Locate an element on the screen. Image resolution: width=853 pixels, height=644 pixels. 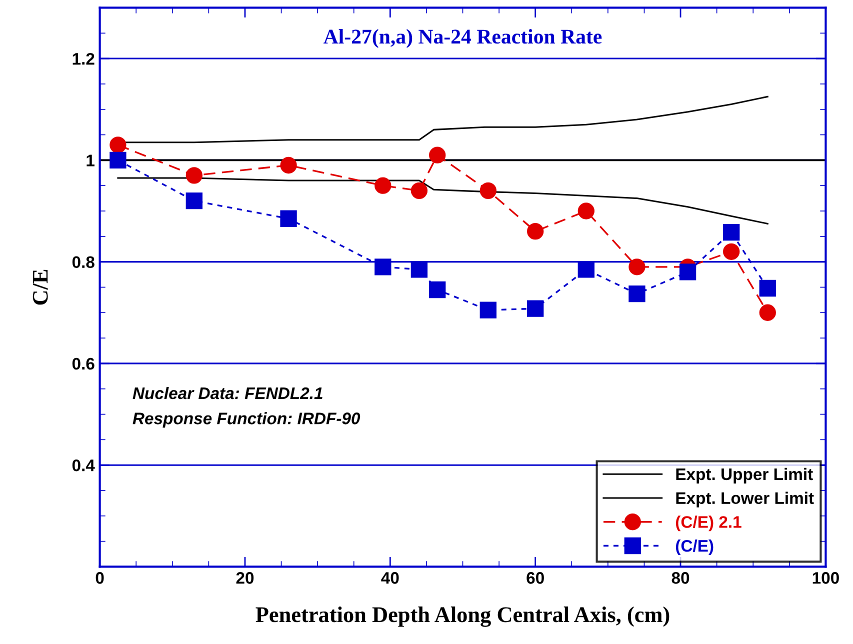
x-tick-label: 60 is located at coordinates (535, 578).